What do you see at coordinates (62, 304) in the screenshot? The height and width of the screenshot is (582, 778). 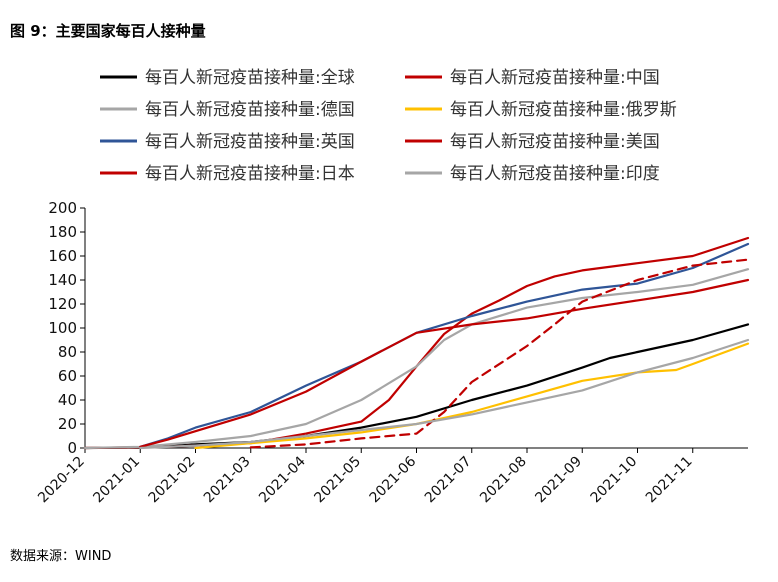 I see `y-tick-label: 120` at bounding box center [62, 304].